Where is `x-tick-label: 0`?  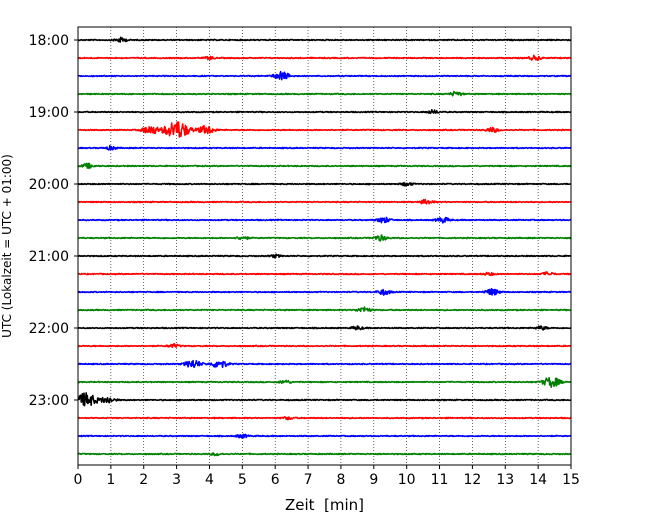 x-tick-label: 0 is located at coordinates (78, 480).